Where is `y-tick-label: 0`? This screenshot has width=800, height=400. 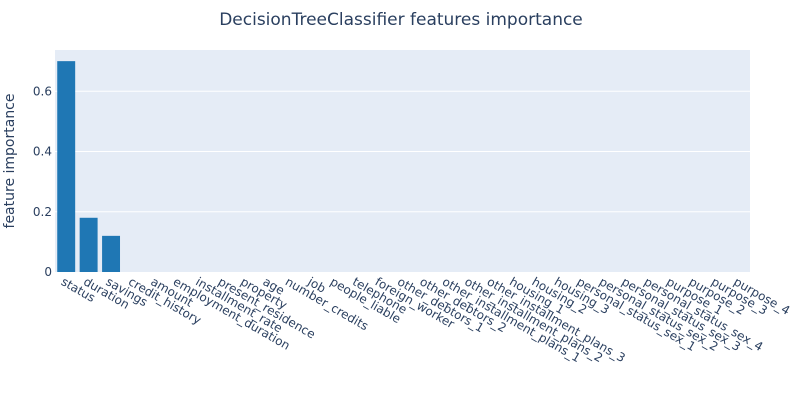 y-tick-label: 0 is located at coordinates (48, 272).